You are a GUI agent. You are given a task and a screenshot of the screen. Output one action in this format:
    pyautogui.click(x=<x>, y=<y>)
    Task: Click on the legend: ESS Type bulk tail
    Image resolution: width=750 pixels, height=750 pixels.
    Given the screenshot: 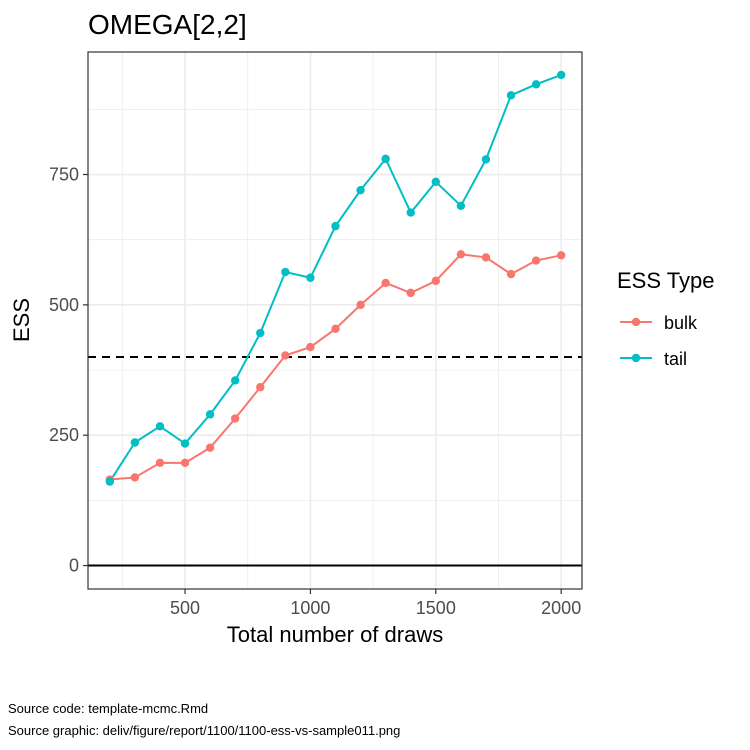 What is the action you would take?
    pyautogui.click(x=665, y=318)
    